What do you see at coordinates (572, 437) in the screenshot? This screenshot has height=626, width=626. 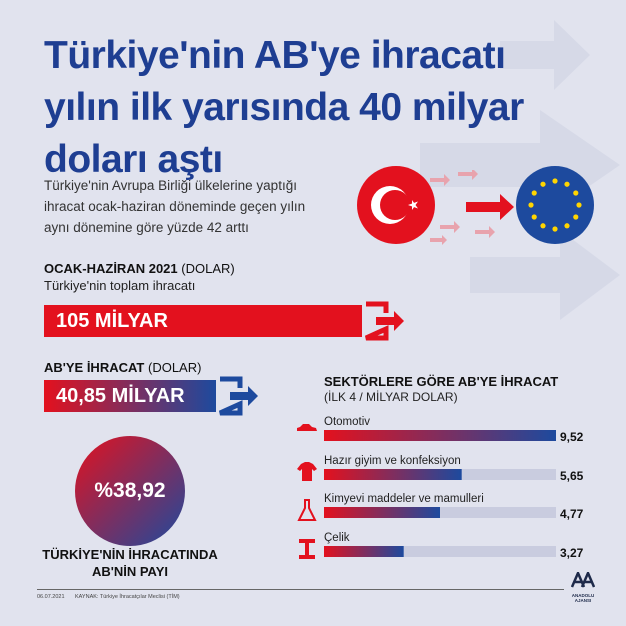 I see `bar-value: 9,52` at bounding box center [572, 437].